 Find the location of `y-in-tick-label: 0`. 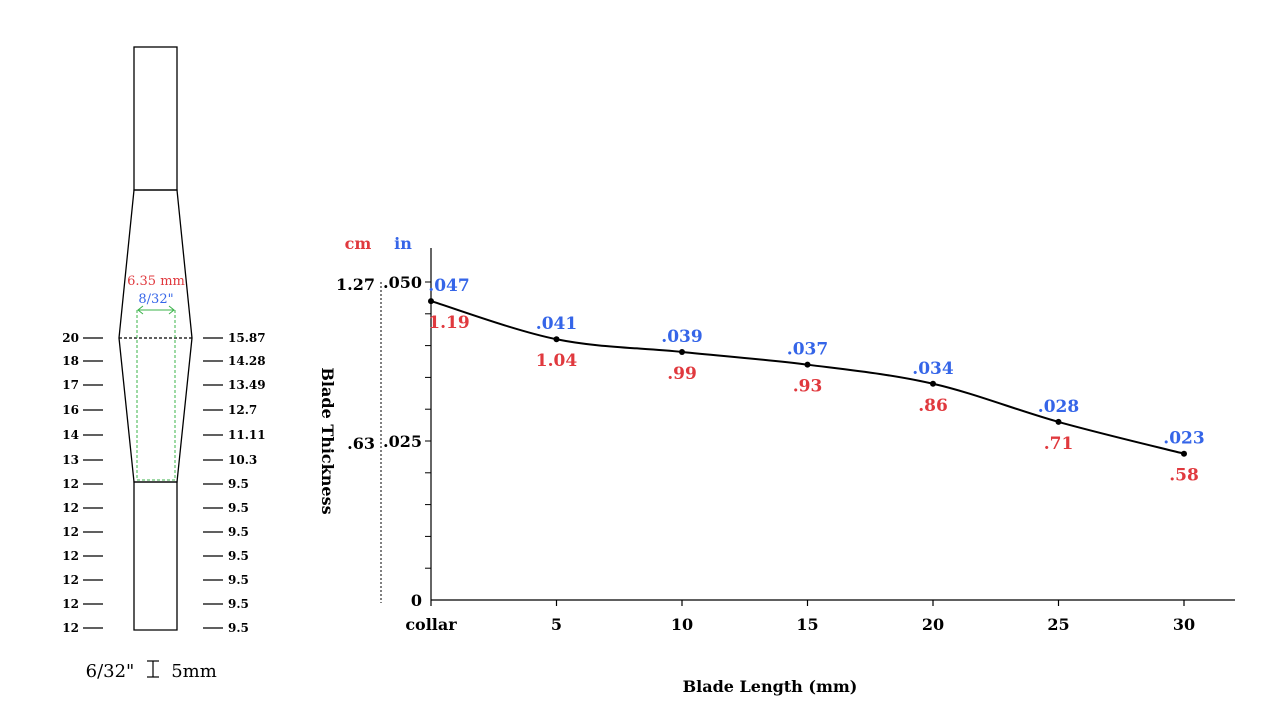

y-in-tick-label: 0 is located at coordinates (416, 600).